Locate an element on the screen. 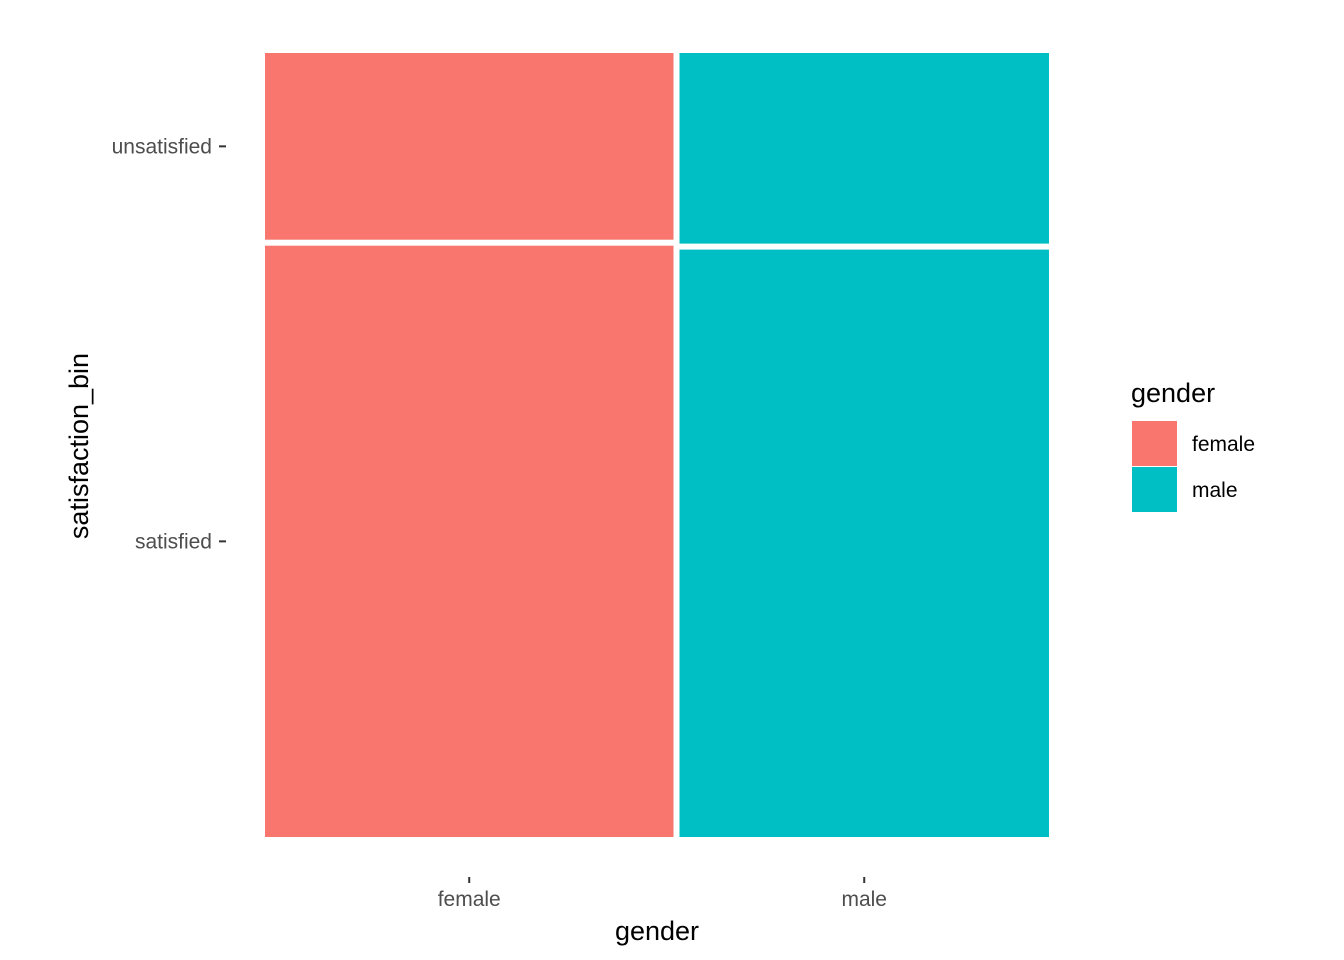  y-tick-label-unsatisfied: unsatisfied is located at coordinates (162, 146).